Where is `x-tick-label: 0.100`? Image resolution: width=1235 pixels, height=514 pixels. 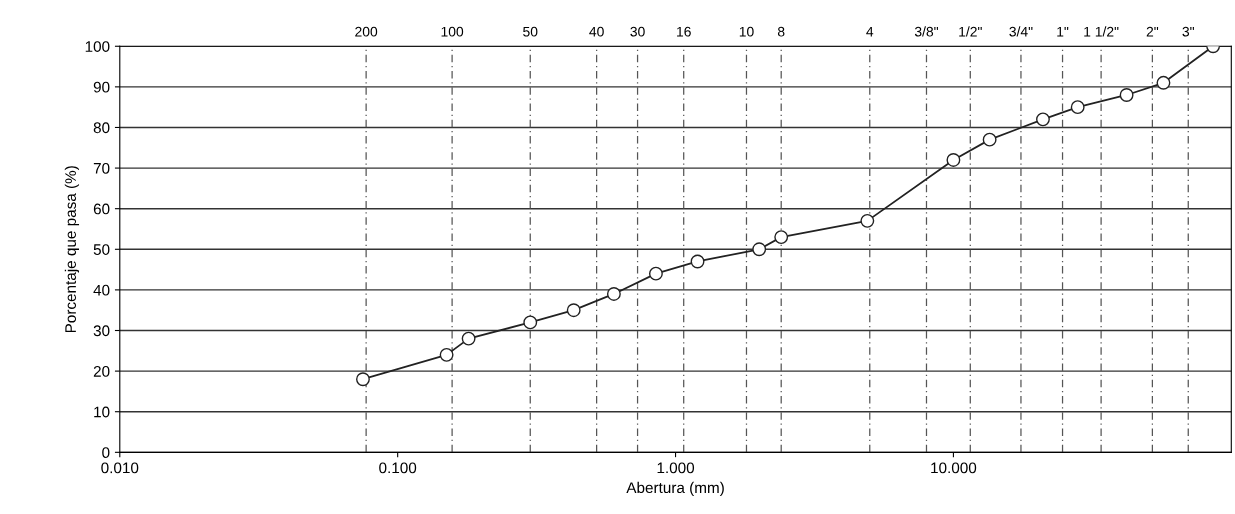 x-tick-label: 0.100 is located at coordinates (398, 468).